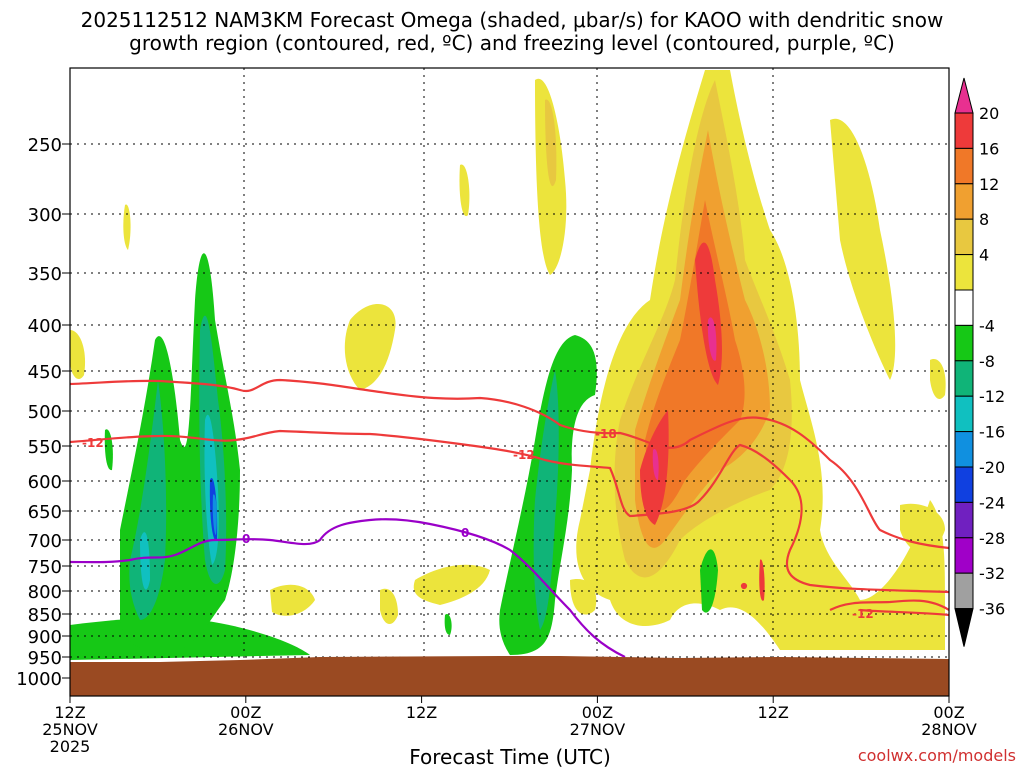 The image size is (1024, 769). I want to click on y-tick-label: 700, so click(45, 541).